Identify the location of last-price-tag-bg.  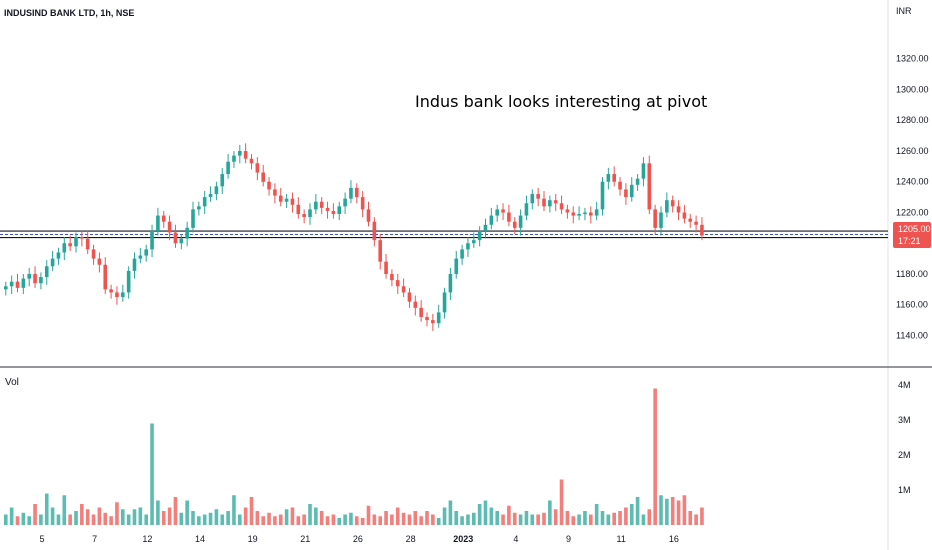
(912, 235).